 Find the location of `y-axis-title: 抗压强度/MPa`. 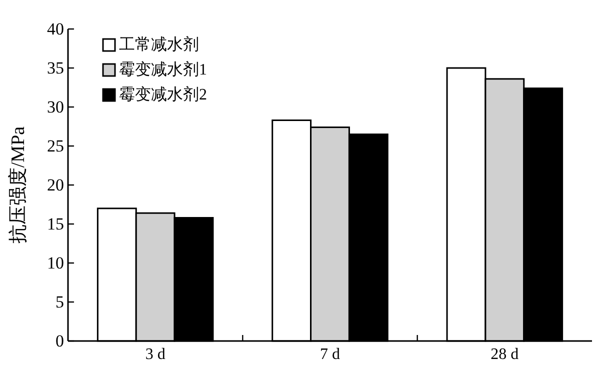

y-axis-title: 抗压强度/MPa is located at coordinates (18, 185).